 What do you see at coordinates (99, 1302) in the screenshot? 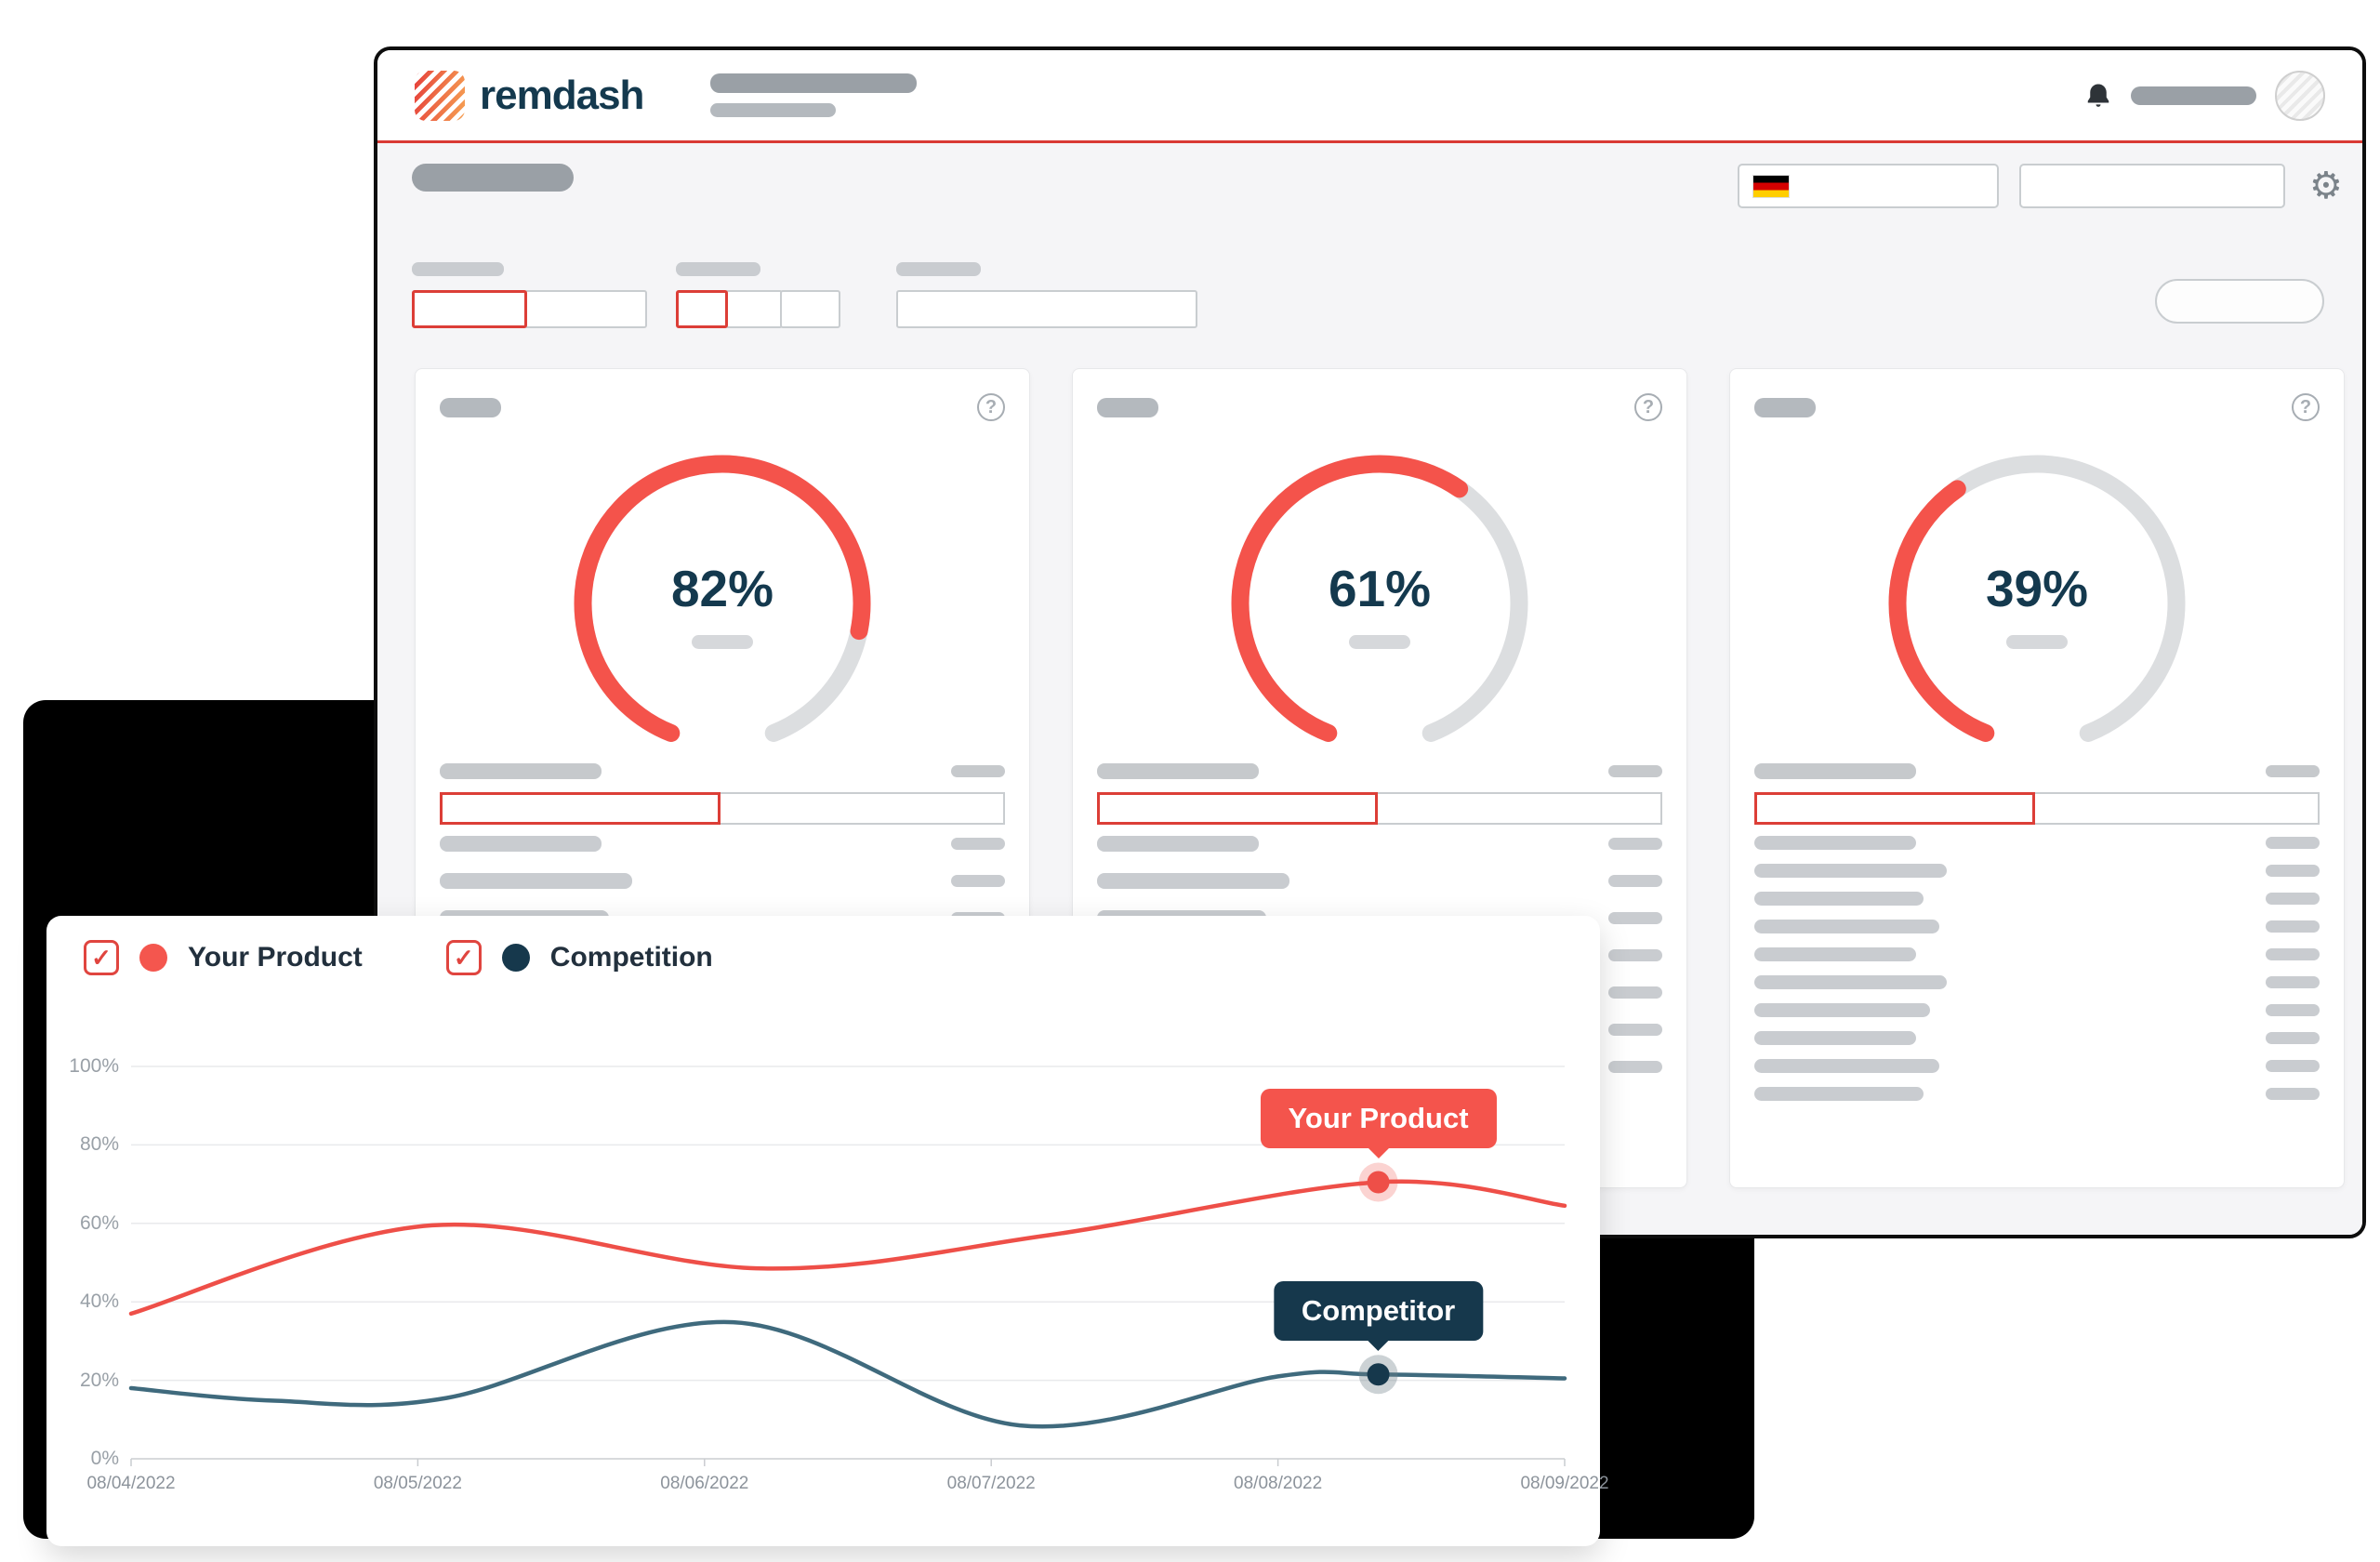
I see `y-axis-label: 40%` at bounding box center [99, 1302].